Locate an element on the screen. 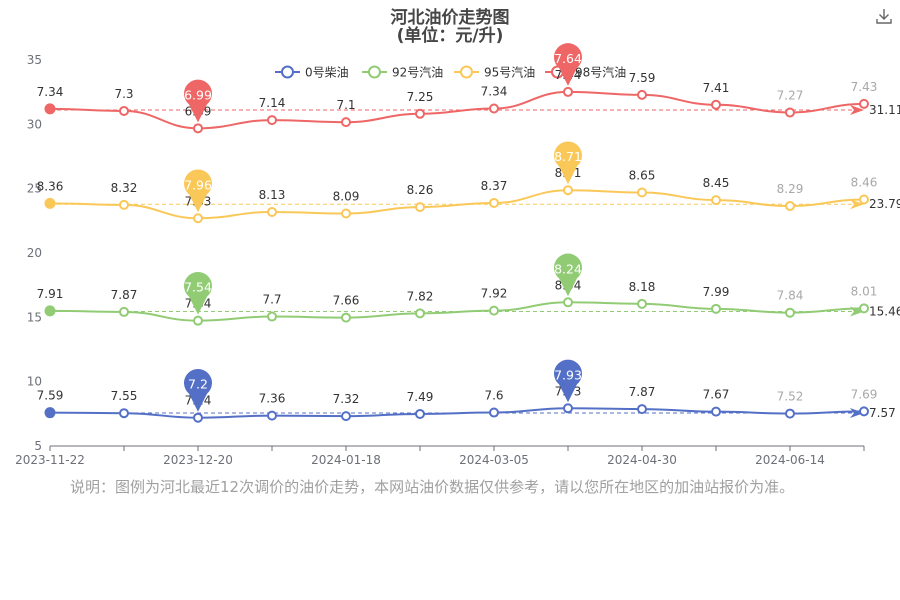 The image size is (900, 600). max-marker-pin-label: 8.71 is located at coordinates (568, 156).